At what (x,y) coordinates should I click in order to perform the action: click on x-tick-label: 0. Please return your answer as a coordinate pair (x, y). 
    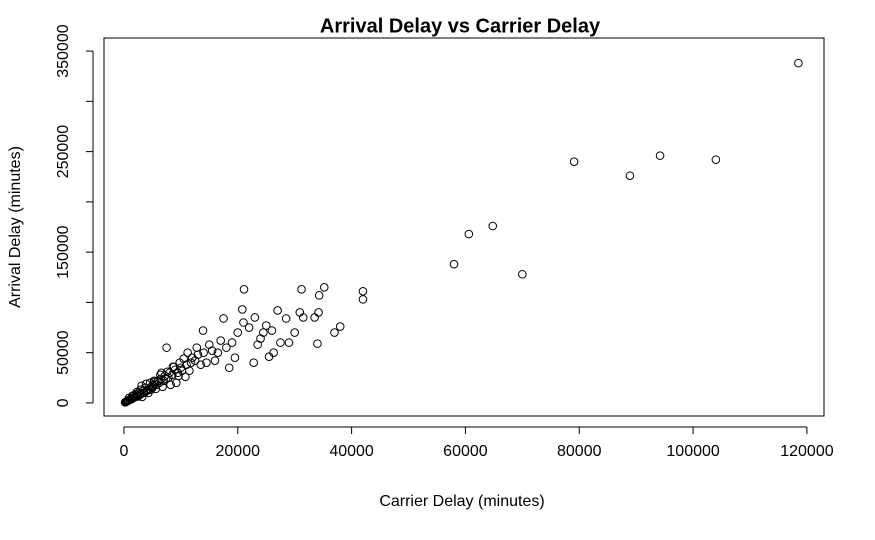
    Looking at the image, I should click on (123, 451).